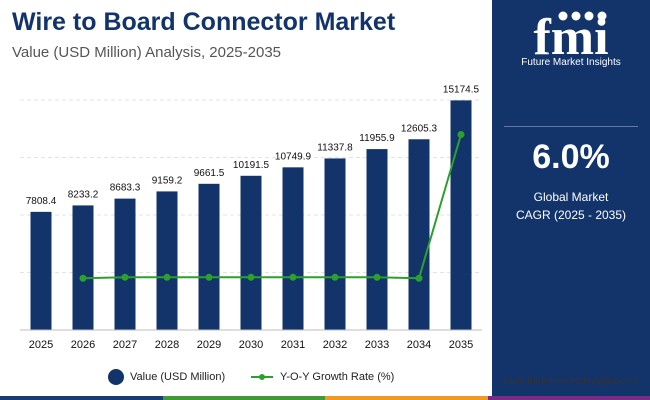 The width and height of the screenshot is (650, 400). What do you see at coordinates (335, 147) in the screenshot?
I see `bar-value-label: 11337.8` at bounding box center [335, 147].